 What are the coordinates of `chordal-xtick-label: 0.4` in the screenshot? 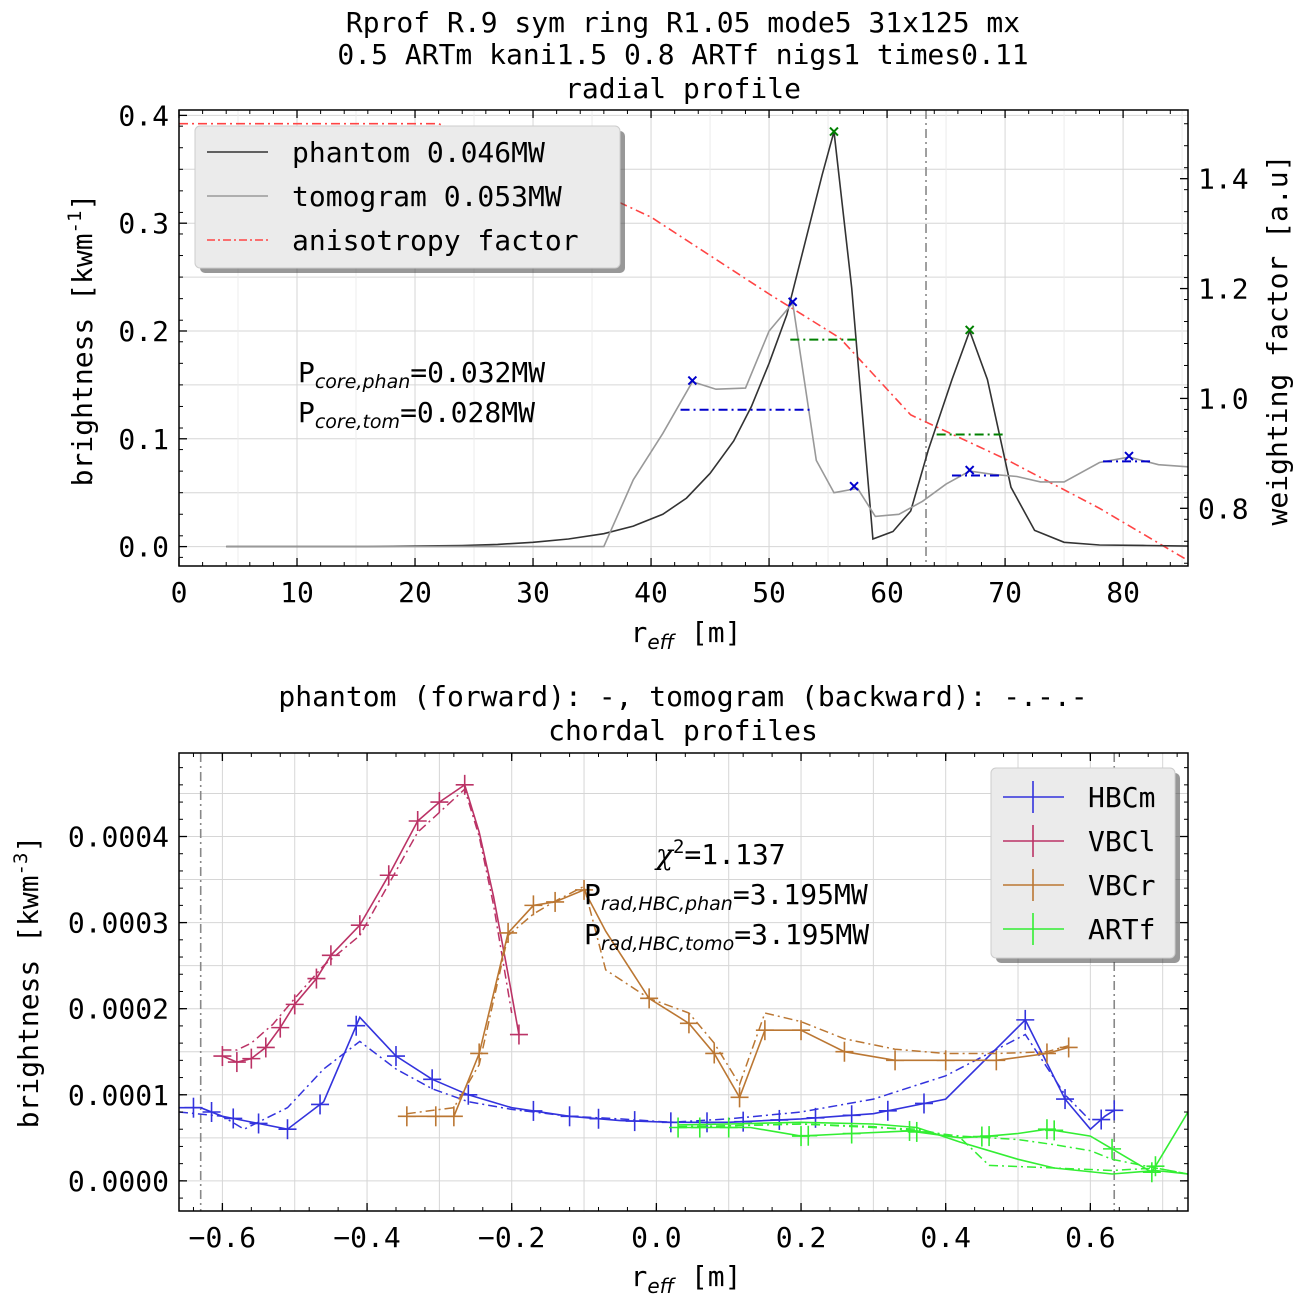 It's located at (945, 1237).